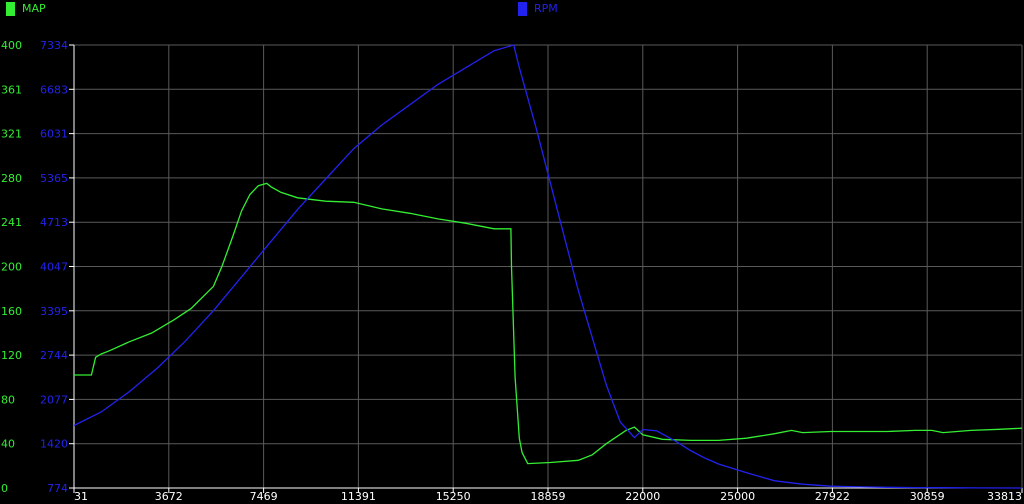  What do you see at coordinates (54, 267) in the screenshot?
I see `y-right-tick-label: 4047` at bounding box center [54, 267].